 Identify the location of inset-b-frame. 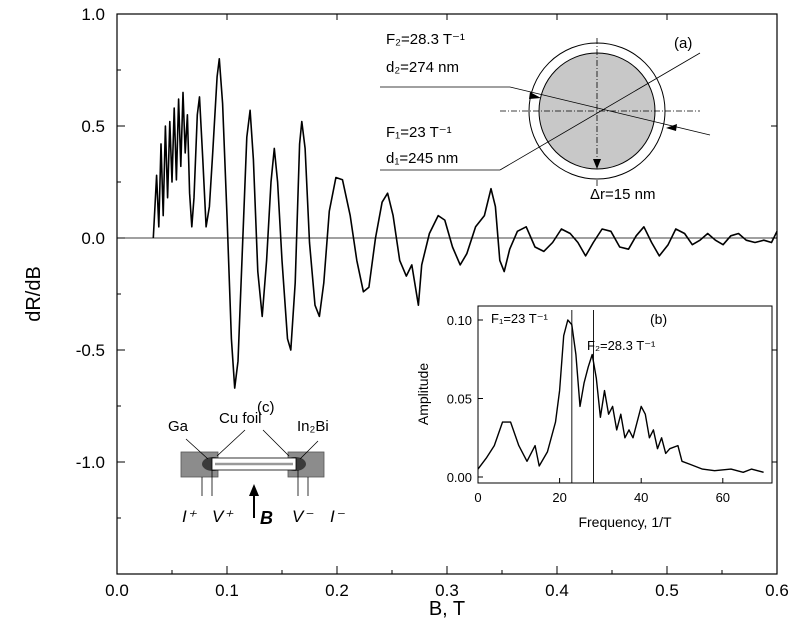
(625, 394).